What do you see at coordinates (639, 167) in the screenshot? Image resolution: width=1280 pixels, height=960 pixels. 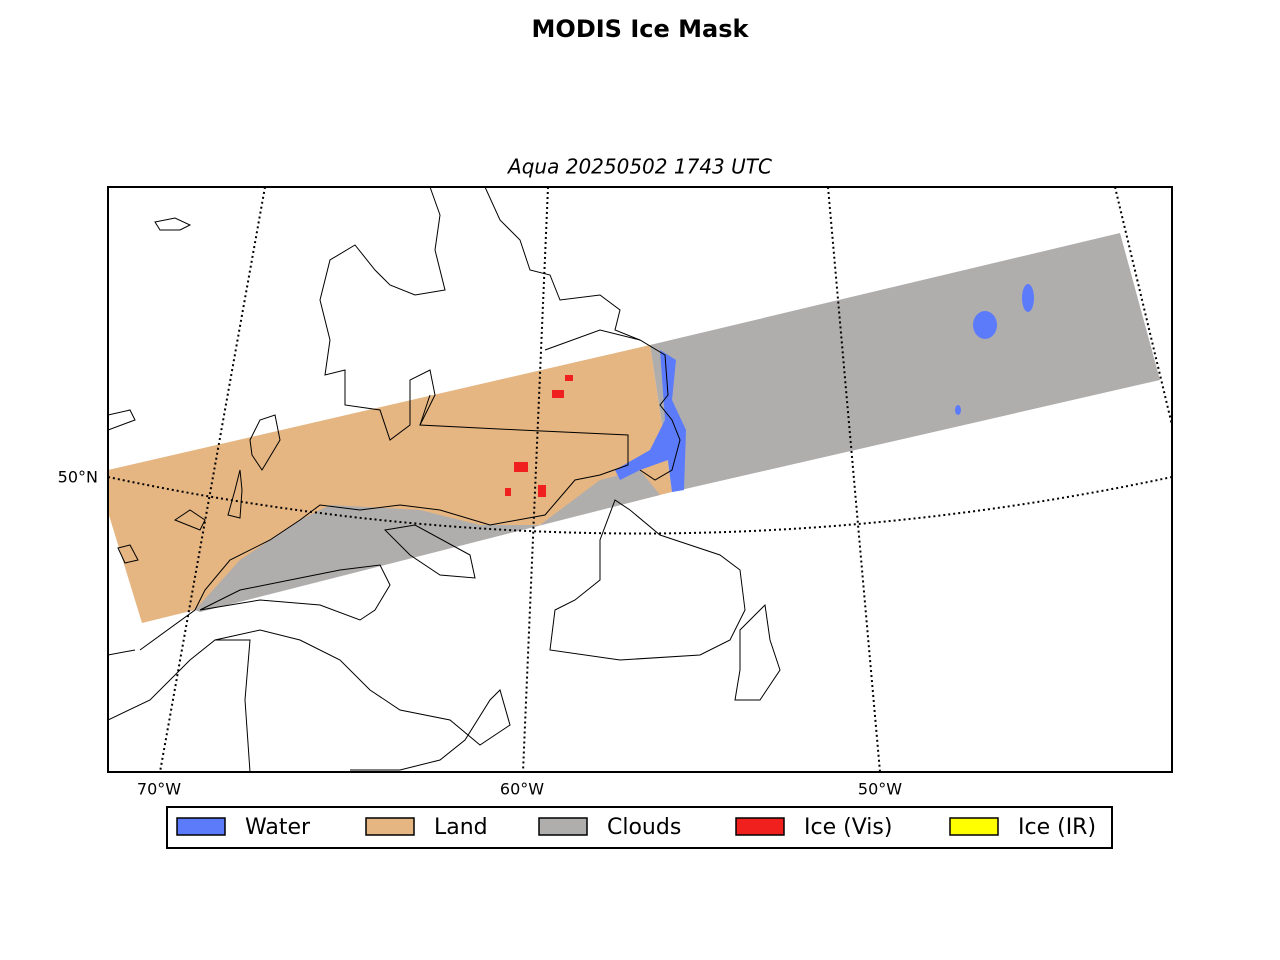 I see `subtitle: Aqua 20250502 1743 UTC` at bounding box center [639, 167].